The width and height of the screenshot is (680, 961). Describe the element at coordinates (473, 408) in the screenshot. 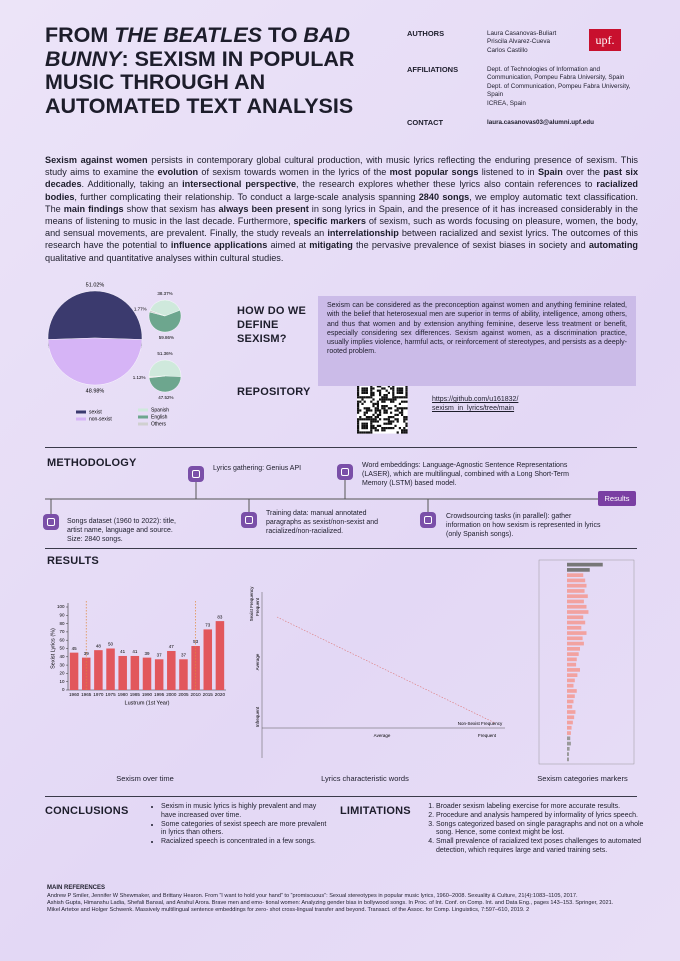

I see `link-line: sexism_in_lyrics/tree/main` at that location.